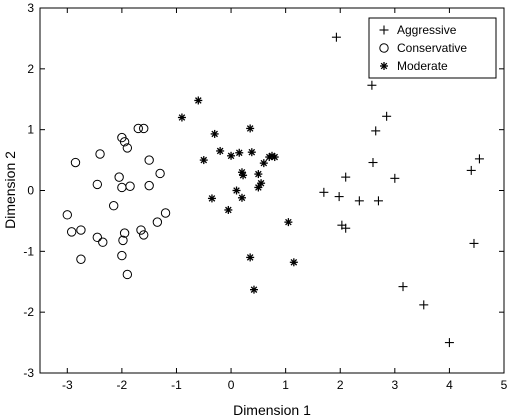 The image size is (510, 420). Describe the element at coordinates (30, 130) in the screenshot. I see `y-tick-label: 1` at that location.